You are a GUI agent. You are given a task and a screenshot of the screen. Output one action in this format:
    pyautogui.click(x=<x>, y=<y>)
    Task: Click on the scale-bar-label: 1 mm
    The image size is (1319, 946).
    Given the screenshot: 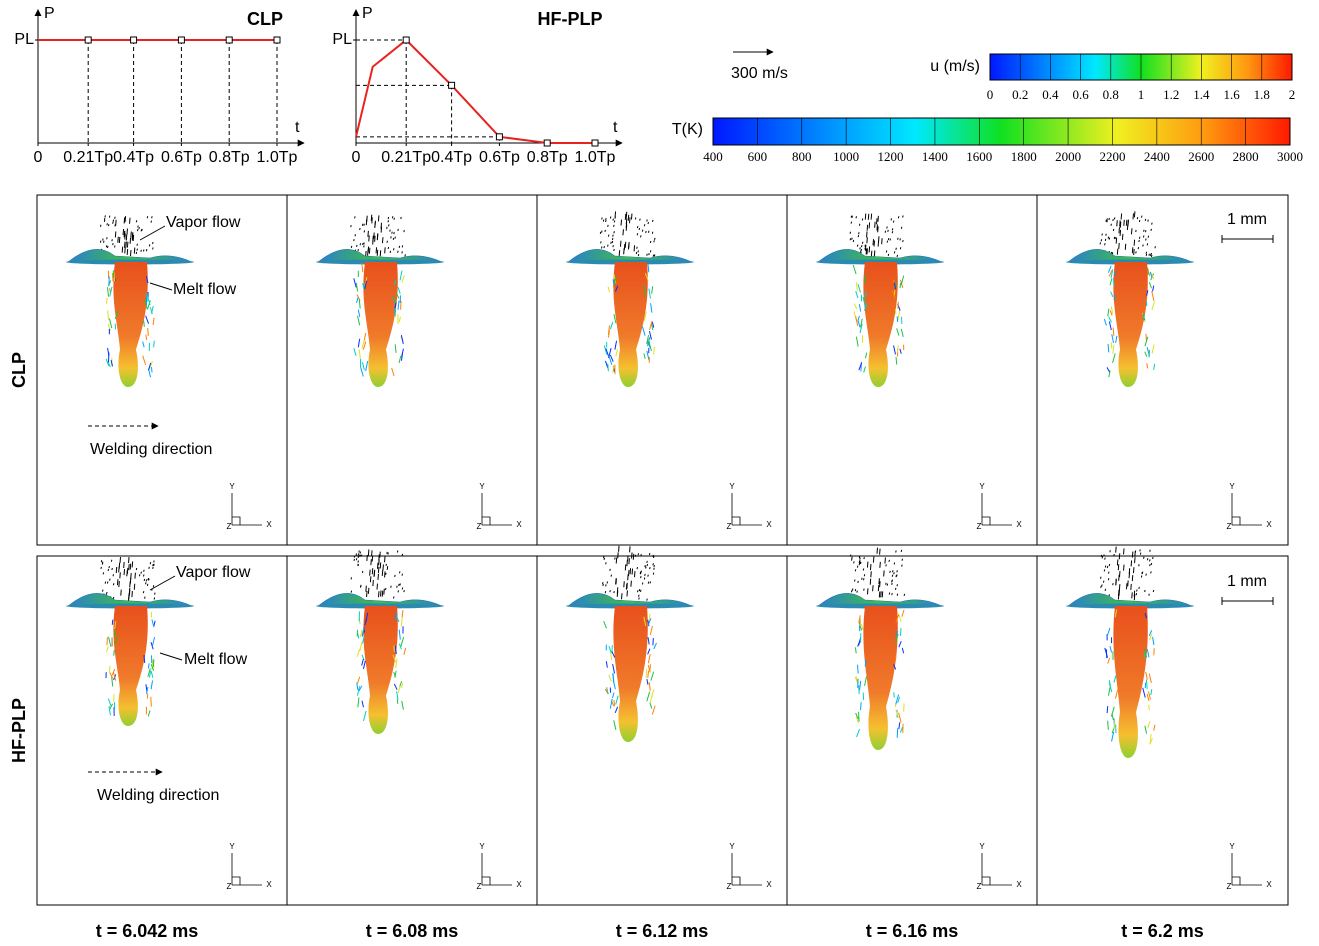 What is the action you would take?
    pyautogui.click(x=1247, y=581)
    